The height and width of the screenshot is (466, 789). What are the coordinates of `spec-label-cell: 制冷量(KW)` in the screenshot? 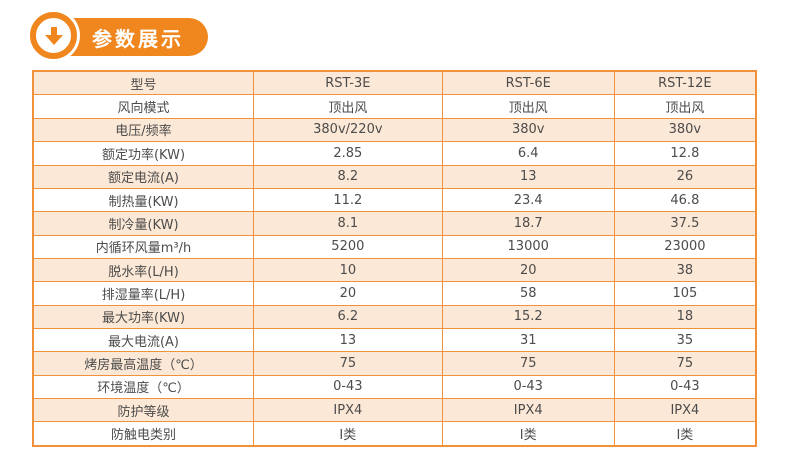 It's located at (143, 223).